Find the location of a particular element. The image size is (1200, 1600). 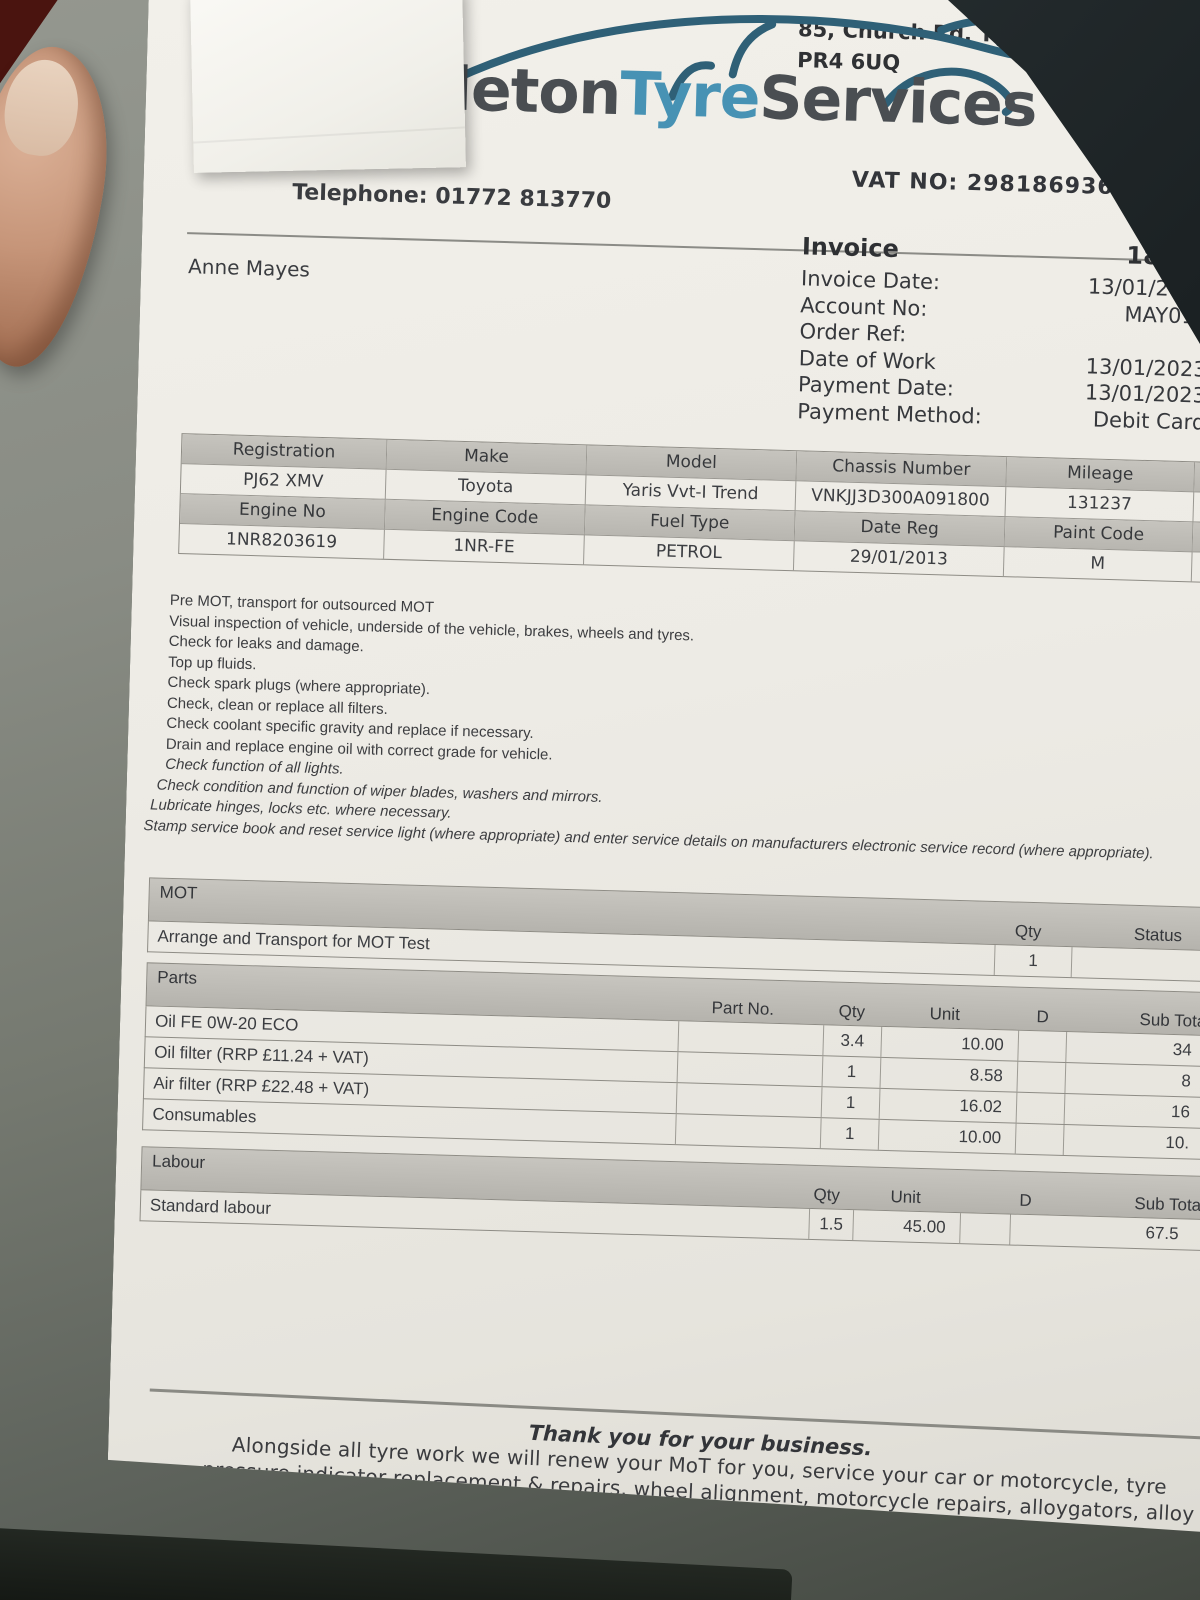

parts-partno-header: Part No. is located at coordinates (743, 1008).